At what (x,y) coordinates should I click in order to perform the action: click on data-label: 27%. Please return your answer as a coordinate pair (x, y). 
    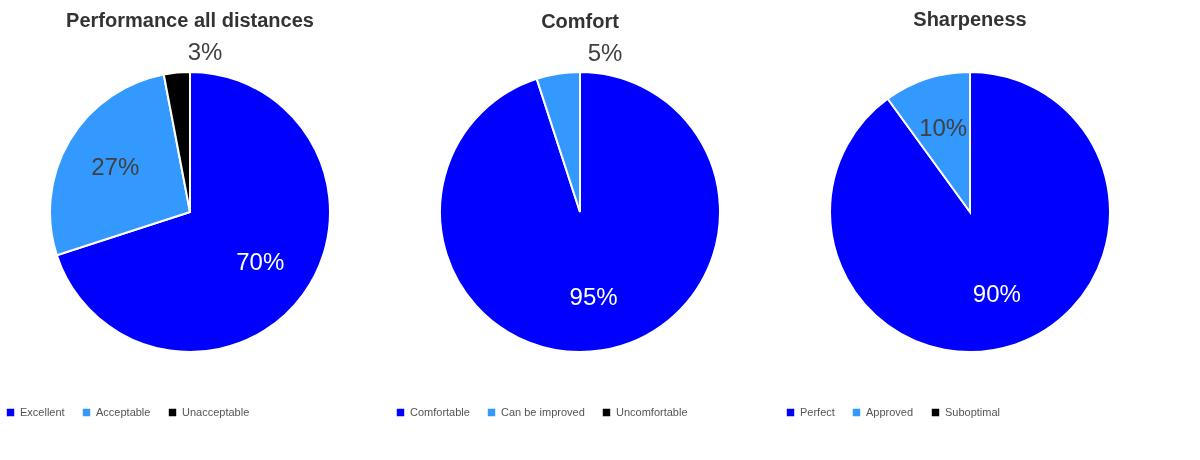
    Looking at the image, I should click on (115, 166).